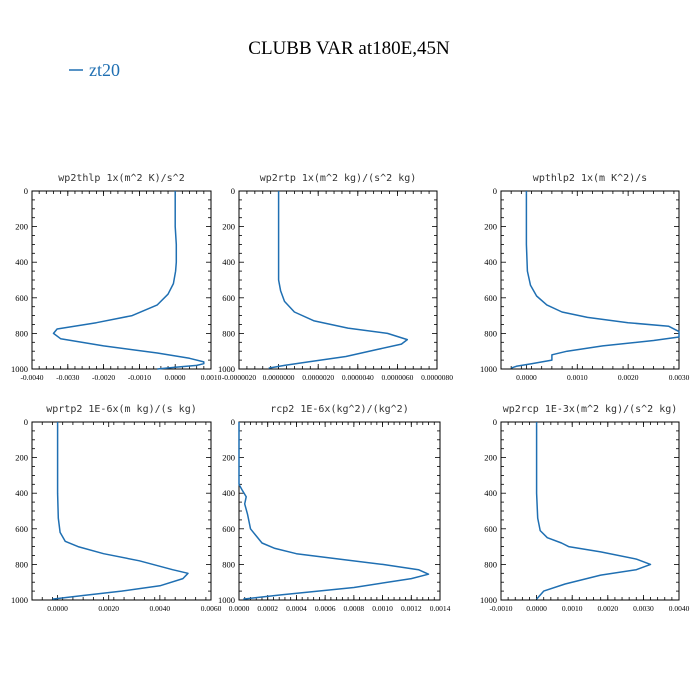 This screenshot has height=700, width=700. What do you see at coordinates (318, 377) in the screenshot?
I see `x-tick-label: 0.0000020` at bounding box center [318, 377].